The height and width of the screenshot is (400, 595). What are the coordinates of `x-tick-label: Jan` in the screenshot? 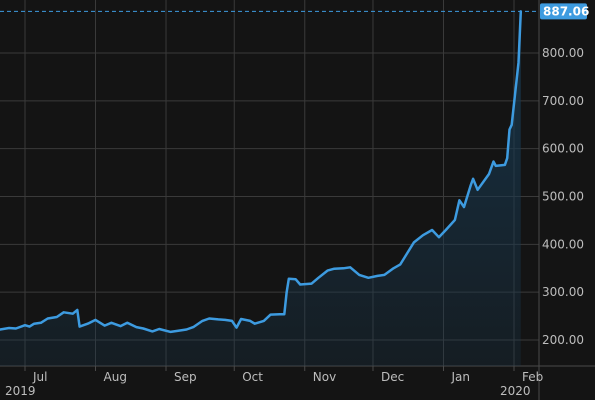 It's located at (460, 377).